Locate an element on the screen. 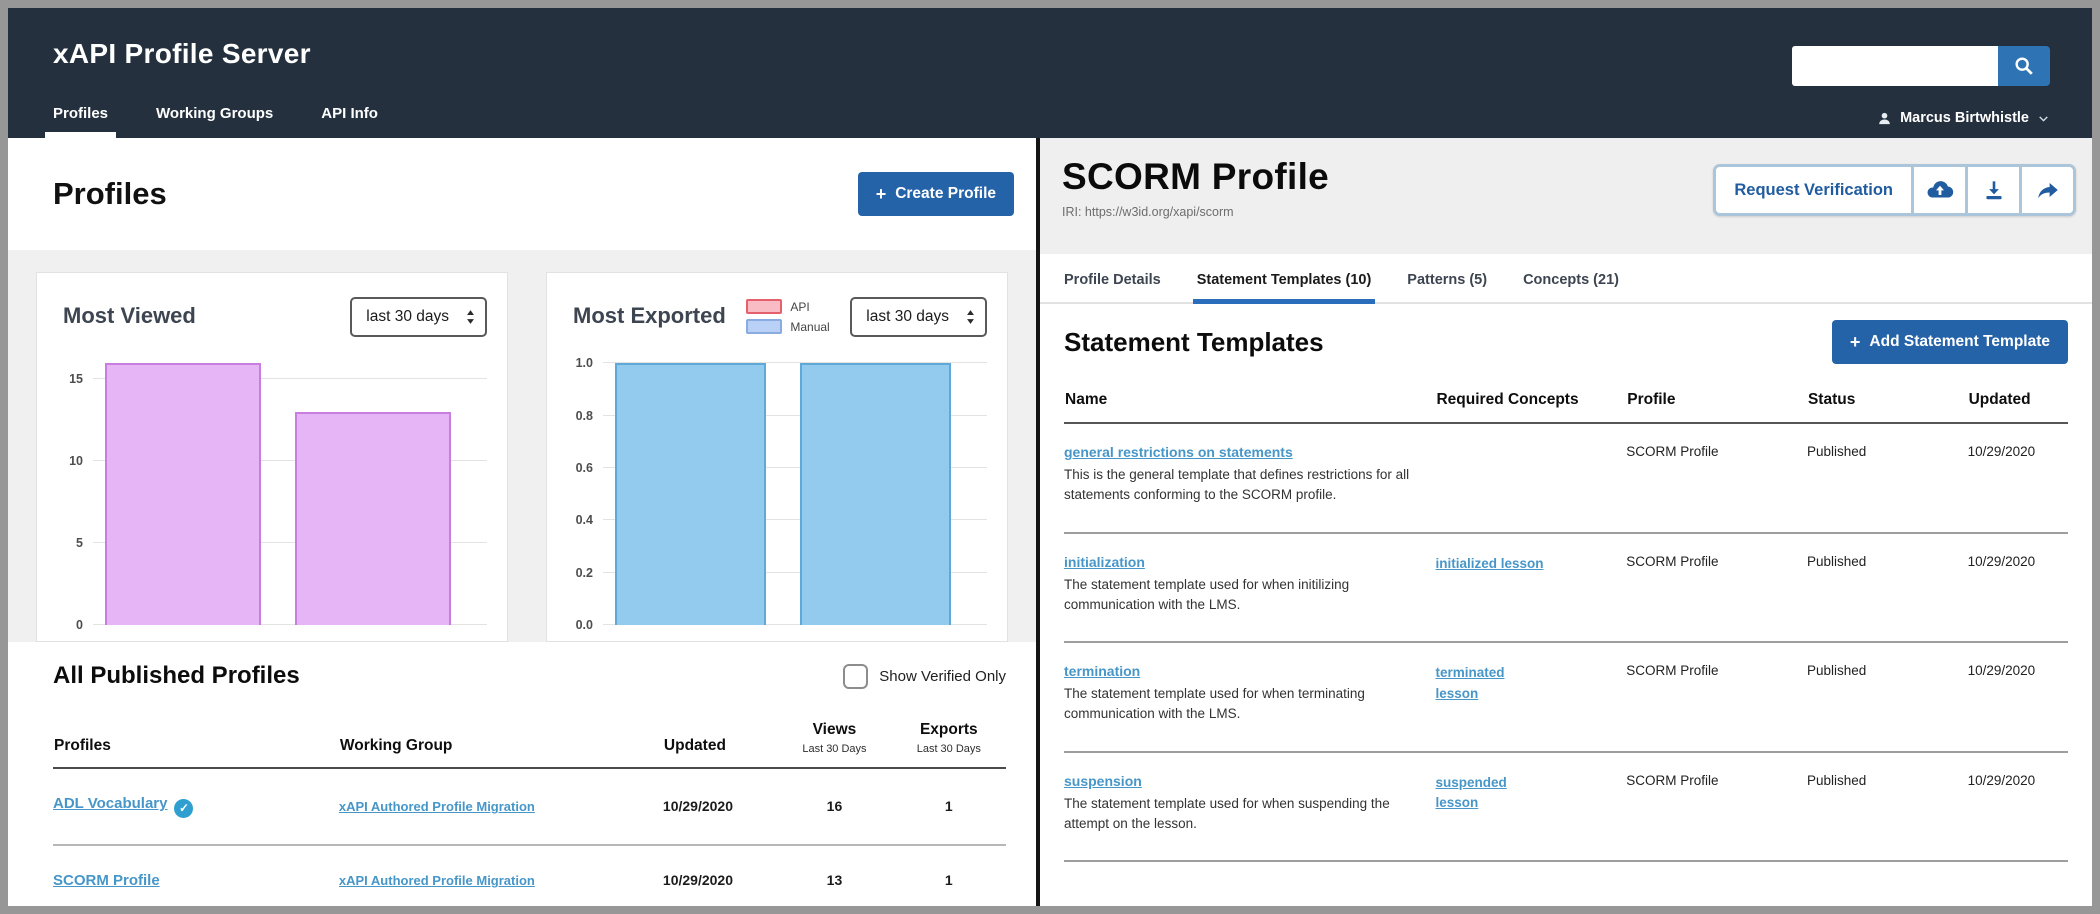  most-viewed-chart: 0 5 10 15 is located at coordinates (278, 492).